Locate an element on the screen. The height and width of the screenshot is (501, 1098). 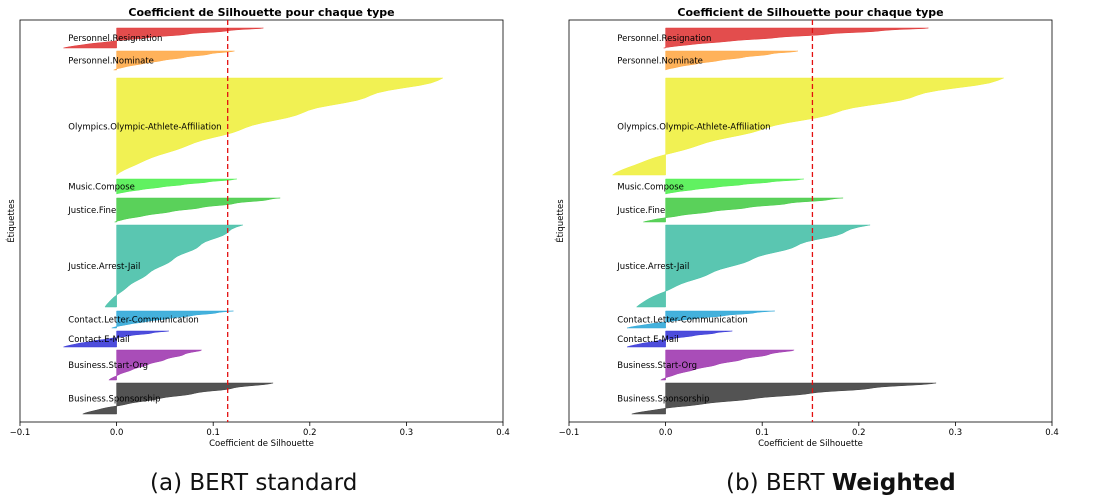
caption-bold: Weighted is located at coordinates (893, 483).